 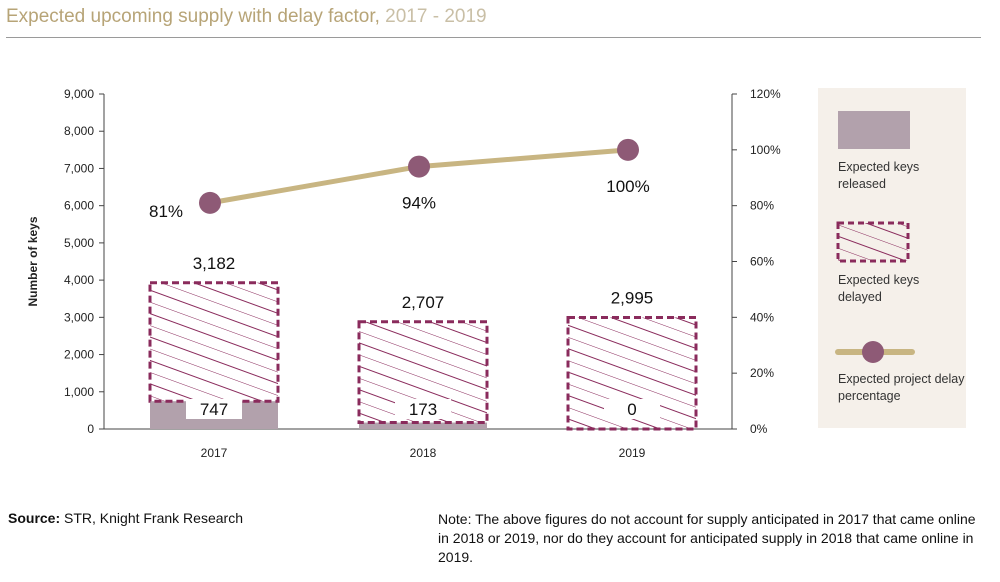 I want to click on bar-delayed-label: 2,707, so click(x=423, y=302).